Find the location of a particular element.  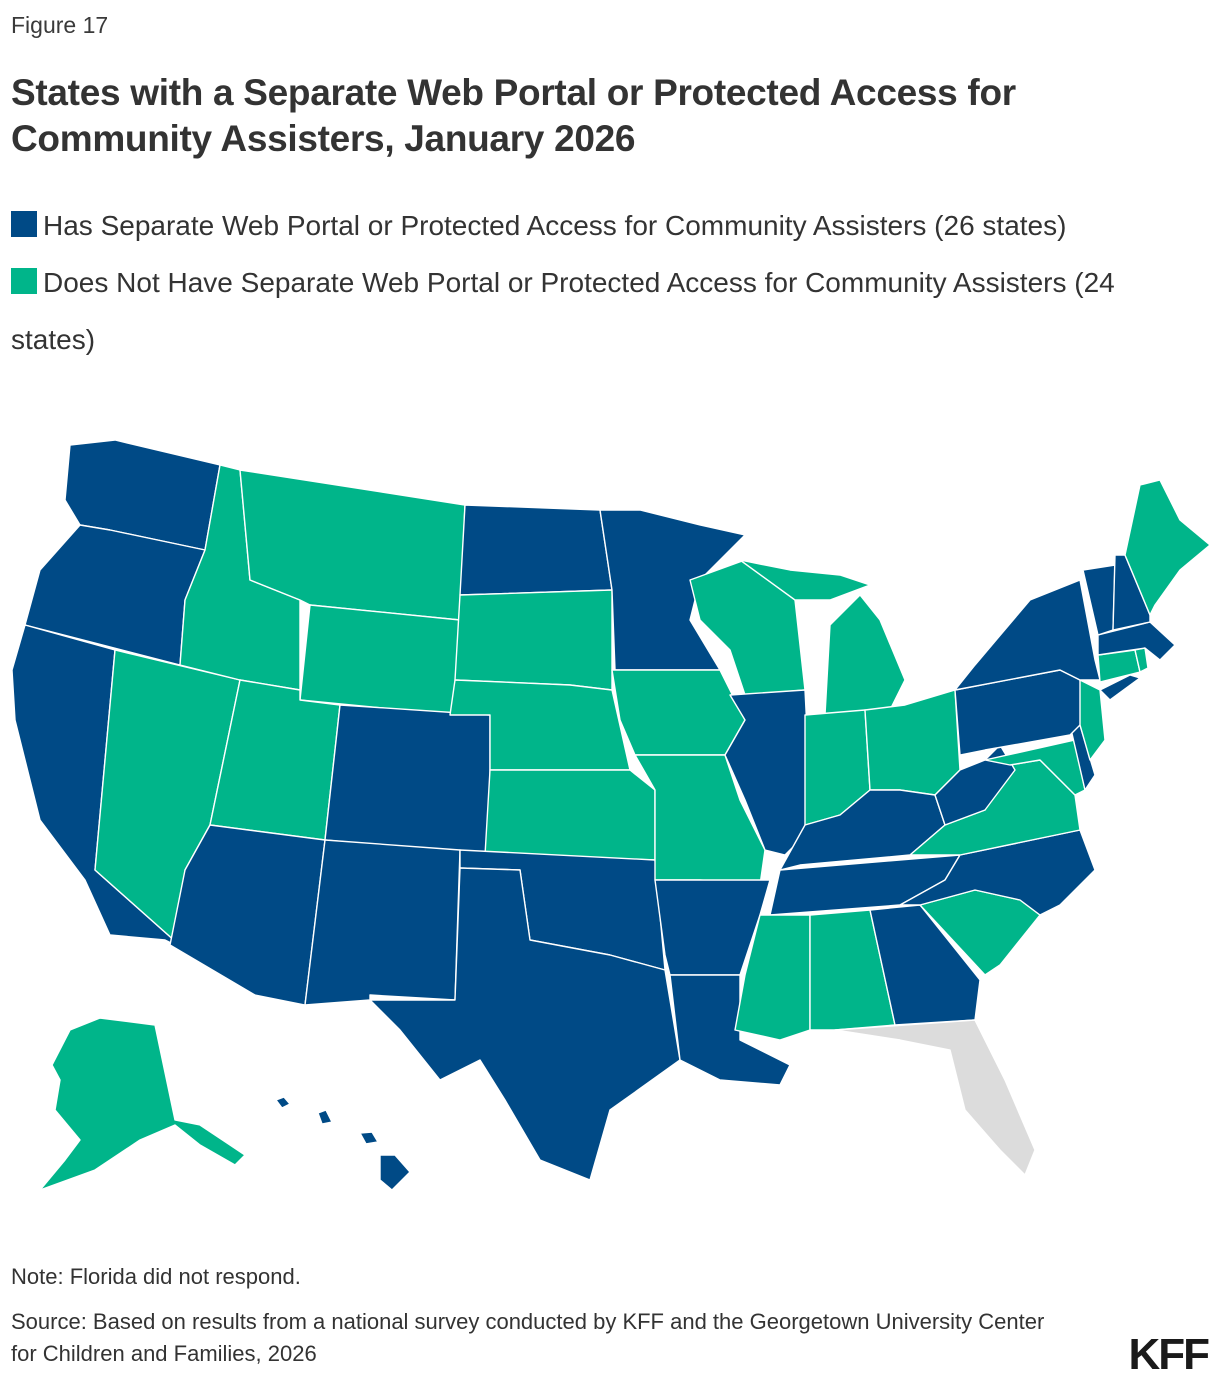

state-FL is located at coordinates (935, 1097).